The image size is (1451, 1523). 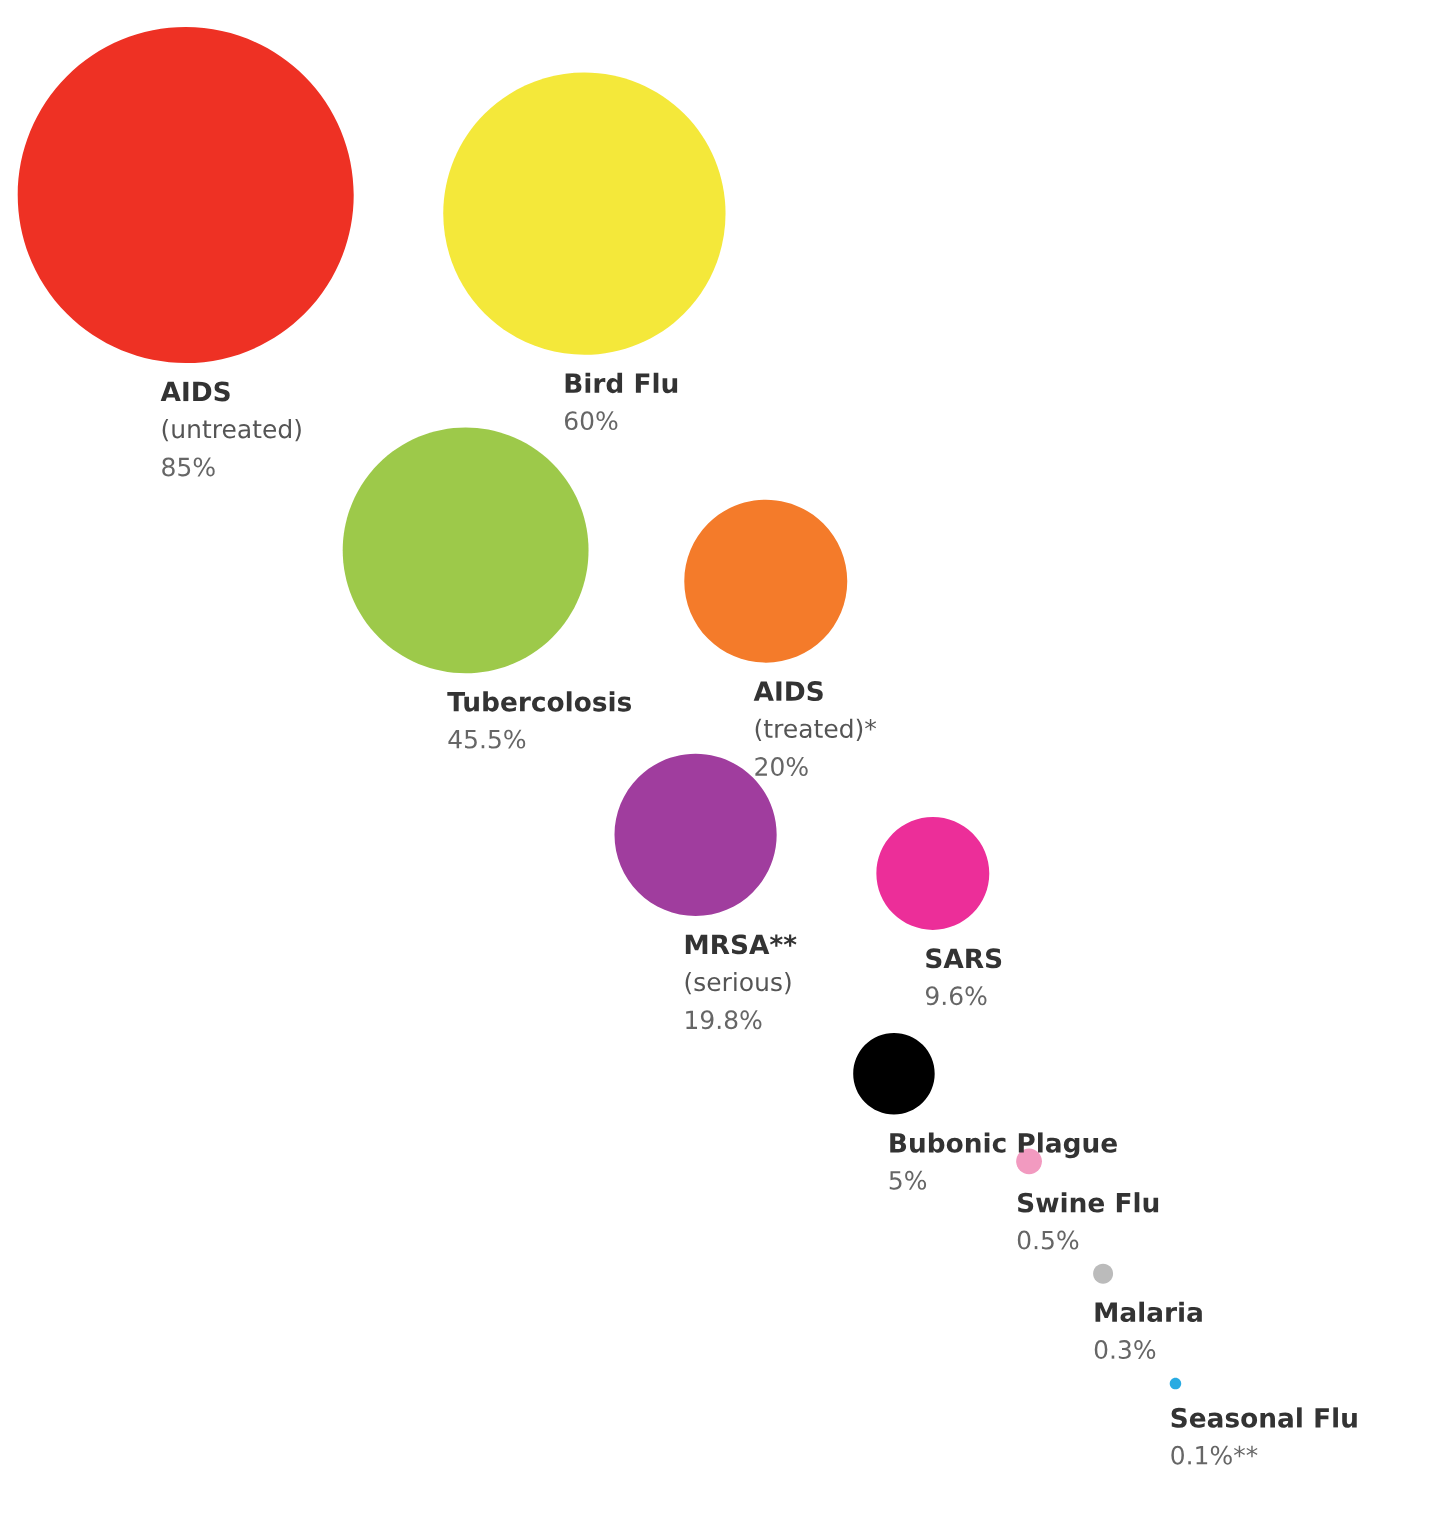 What do you see at coordinates (1003, 1145) in the screenshot?
I see `category-label: Bubonic Plague` at bounding box center [1003, 1145].